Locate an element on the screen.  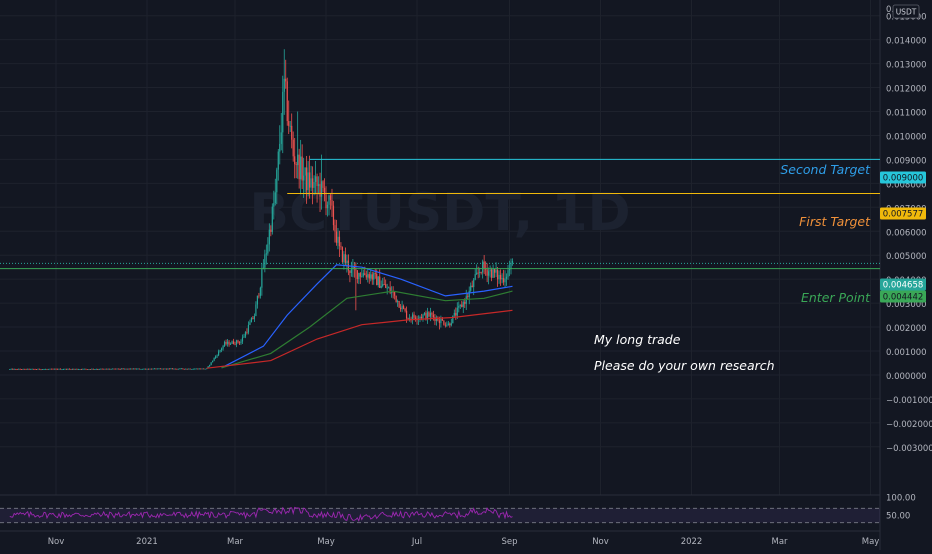
price-badge-text: 0.004658 is located at coordinates (903, 286).